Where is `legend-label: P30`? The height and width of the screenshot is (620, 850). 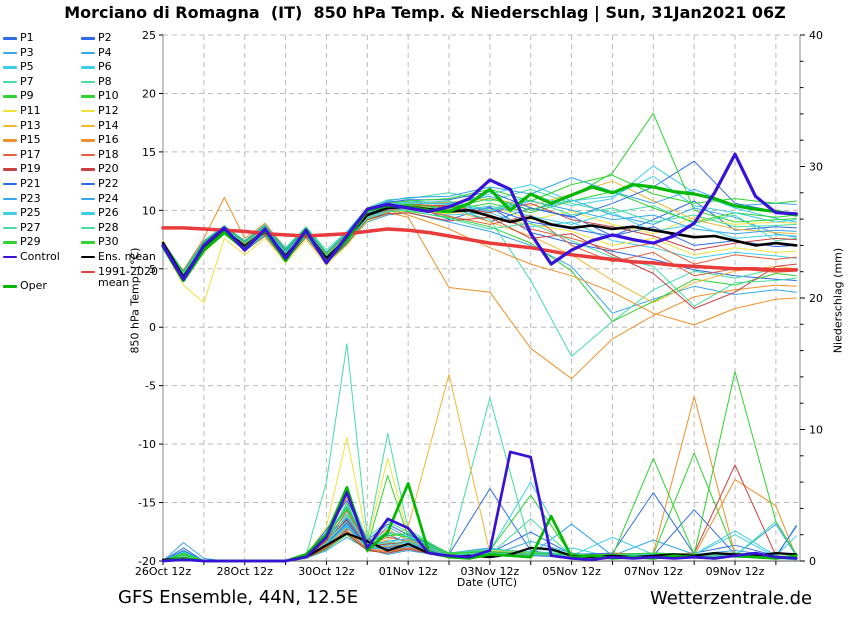 legend-label: P30 is located at coordinates (108, 242).